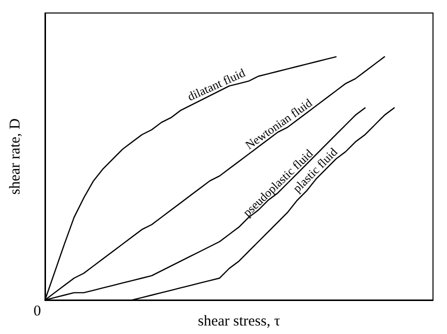  Describe the element at coordinates (239, 322) in the screenshot. I see `x-axis-title: shear stress, τ` at that location.